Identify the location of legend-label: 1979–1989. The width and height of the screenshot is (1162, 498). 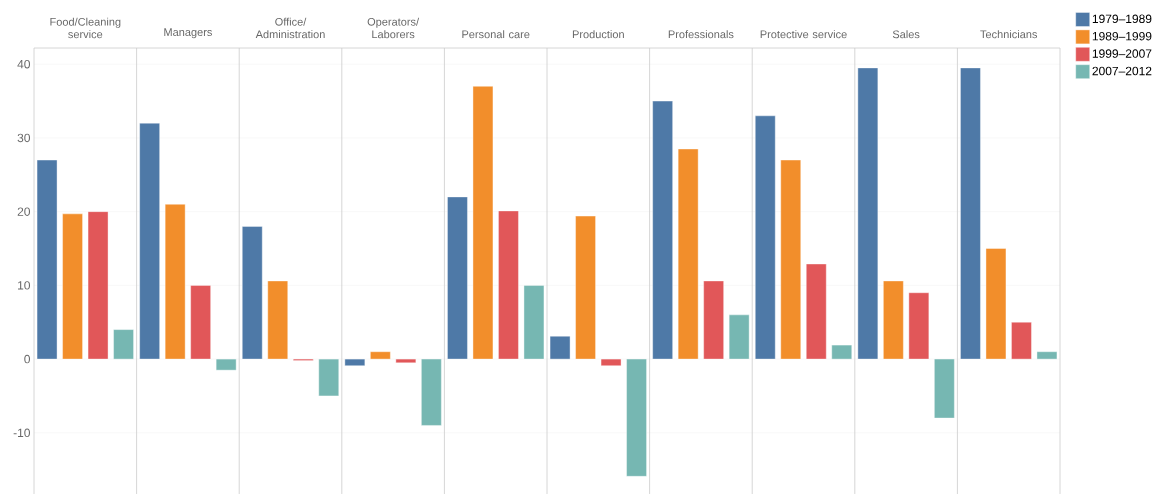
(1122, 18).